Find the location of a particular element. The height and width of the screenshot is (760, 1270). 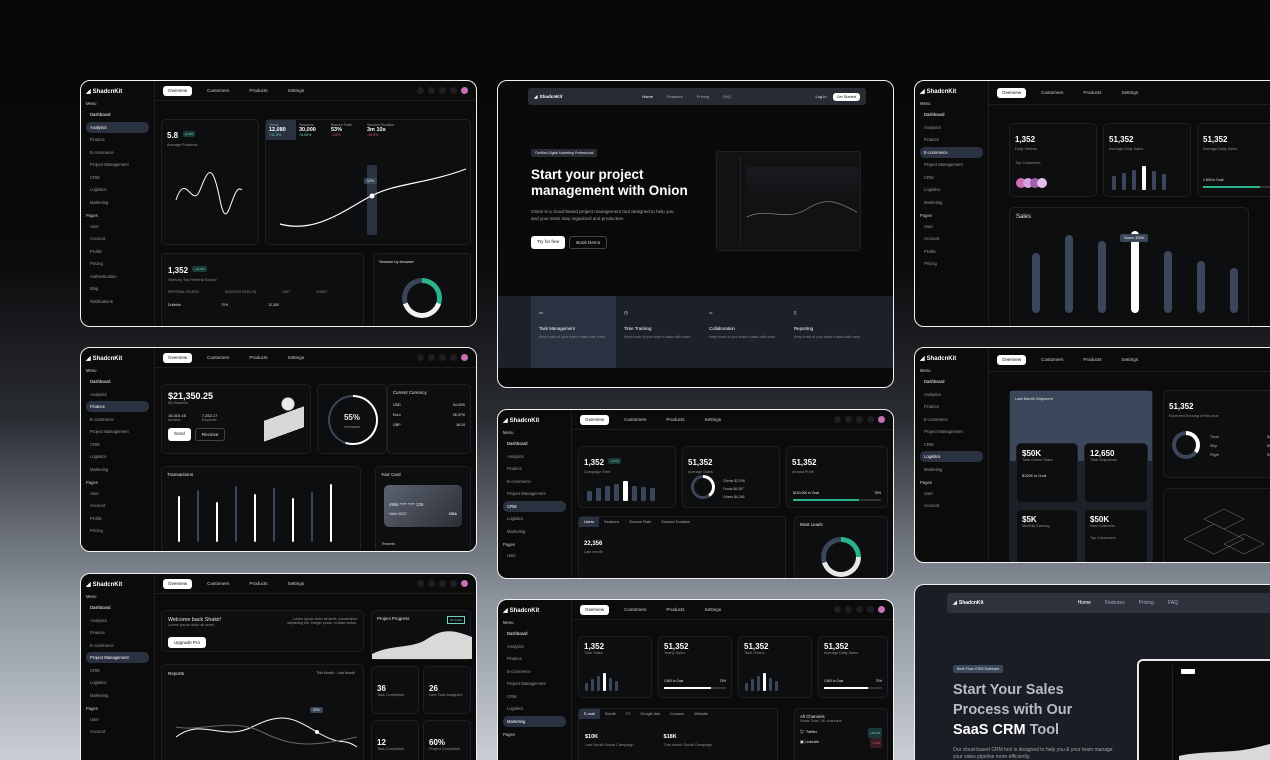

nav-pricing: Pricing is located at coordinates (702, 96).